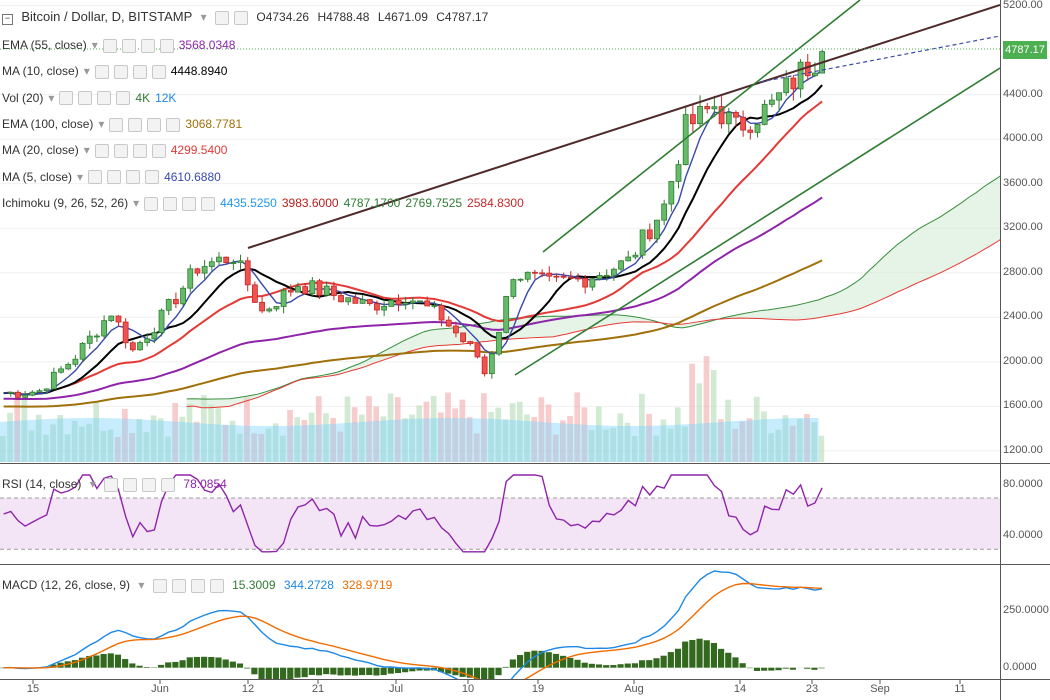 This screenshot has height=700, width=1050. Describe the element at coordinates (496, 681) in the screenshot. I see `axis-ticks` at that location.